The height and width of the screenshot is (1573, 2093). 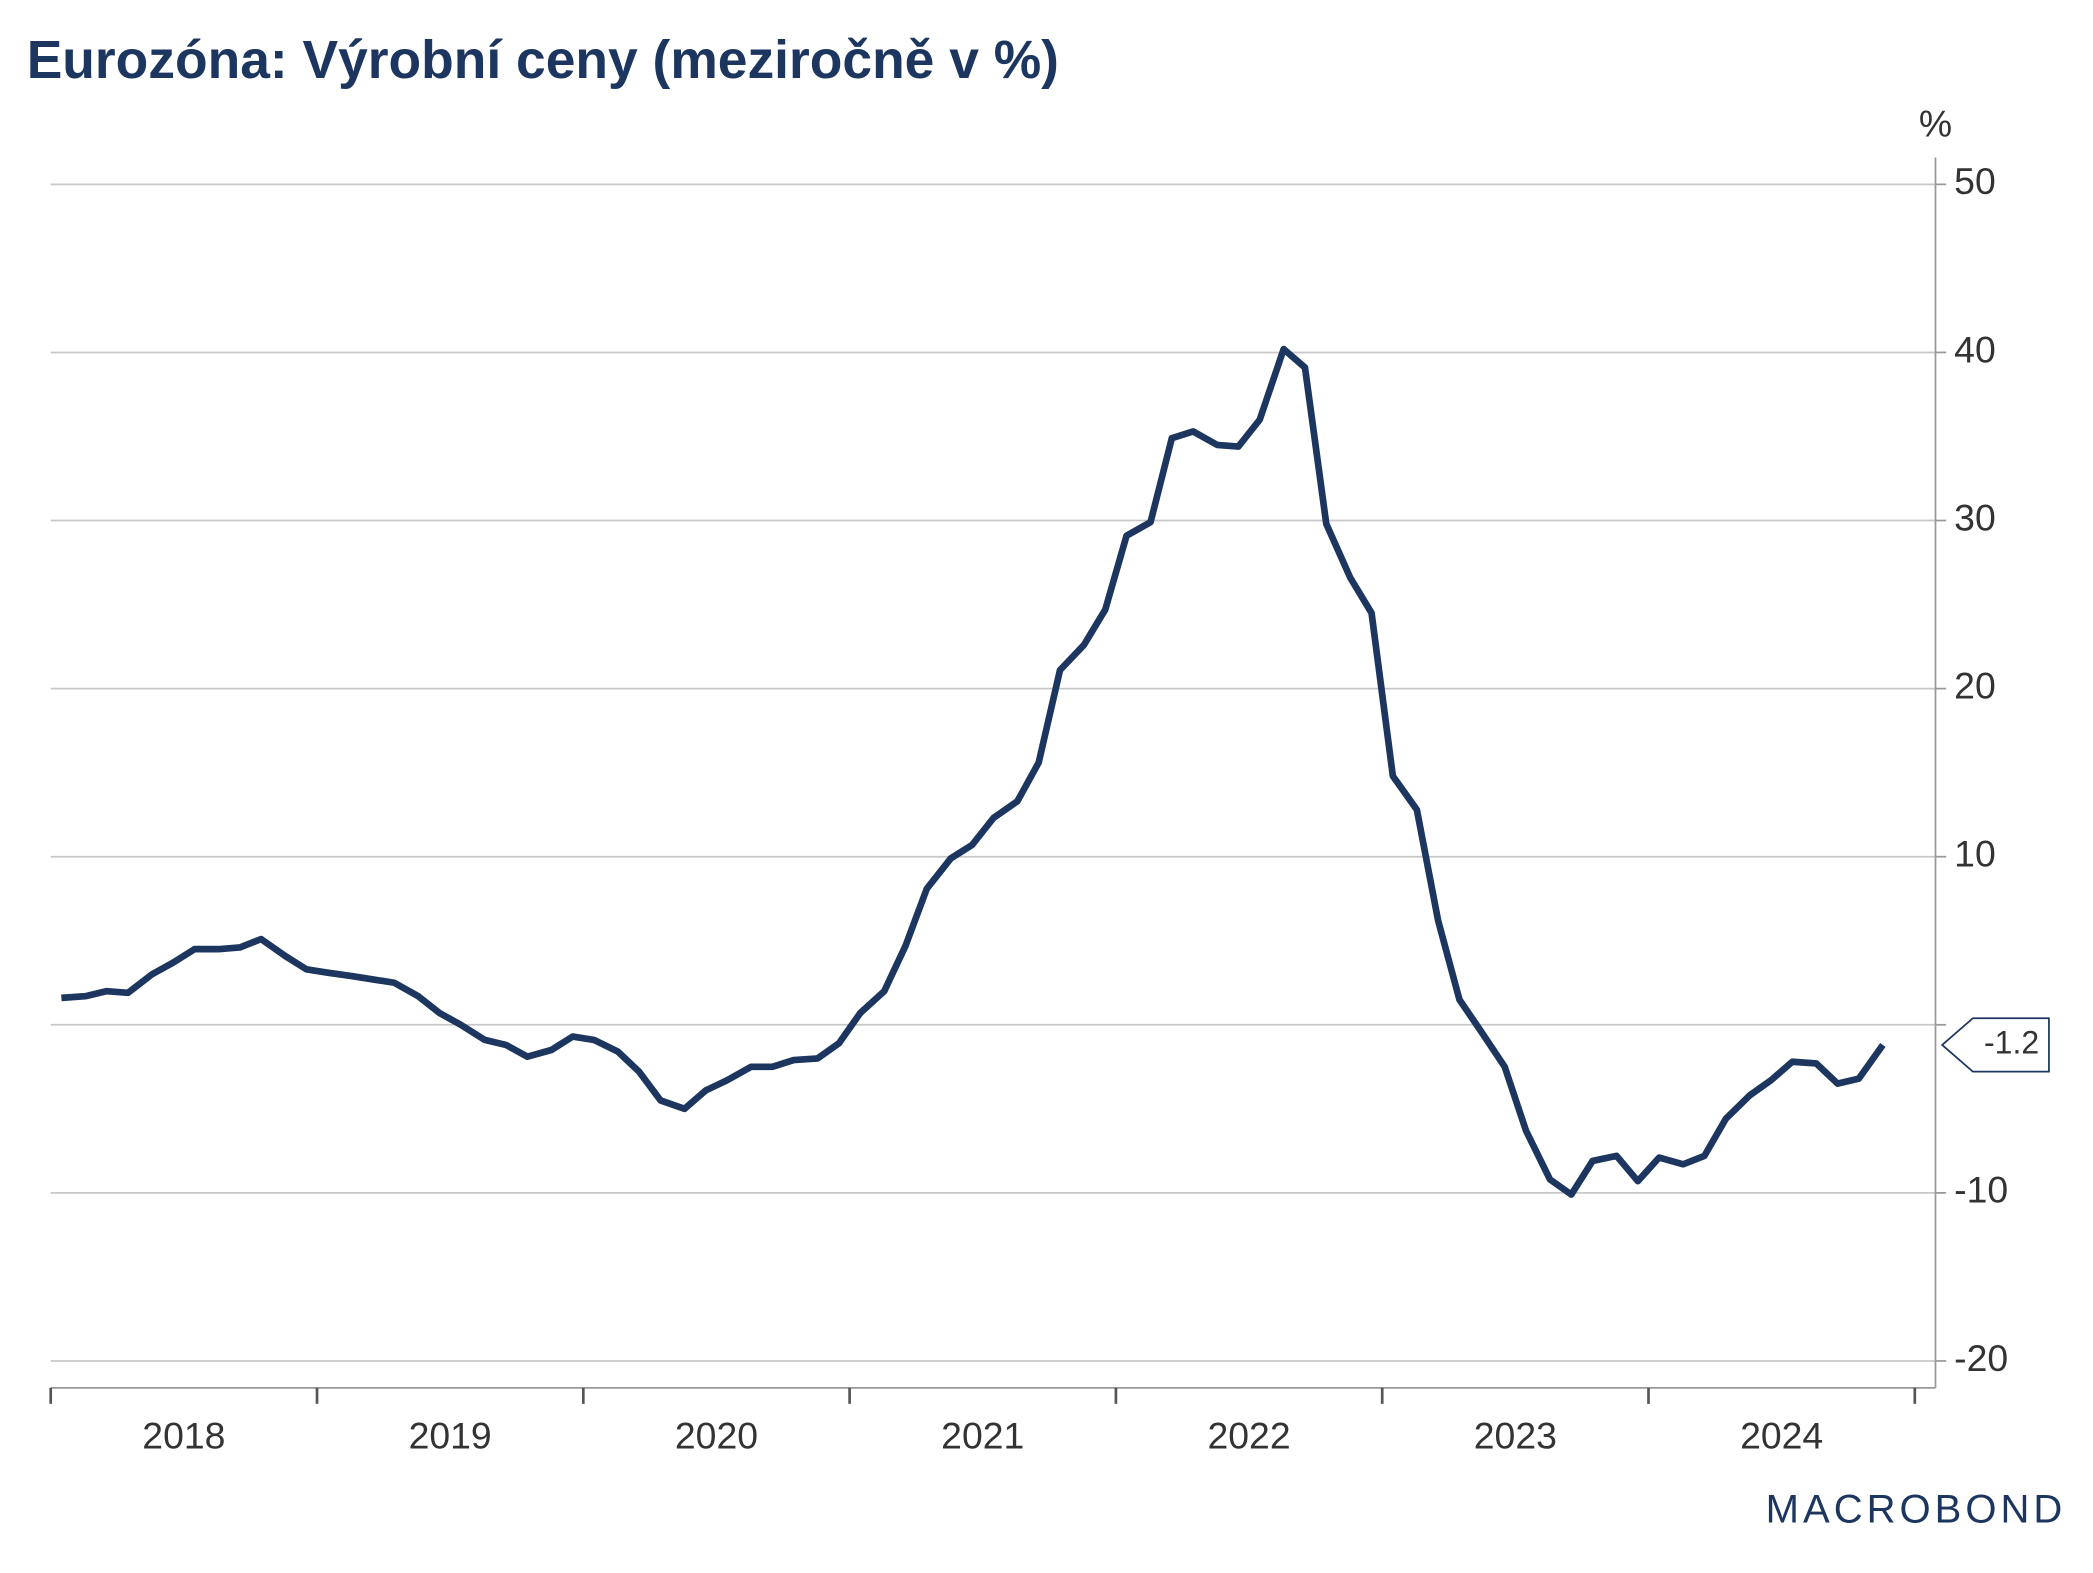 What do you see at coordinates (1975, 349) in the screenshot?
I see `y-tick-label: 40` at bounding box center [1975, 349].